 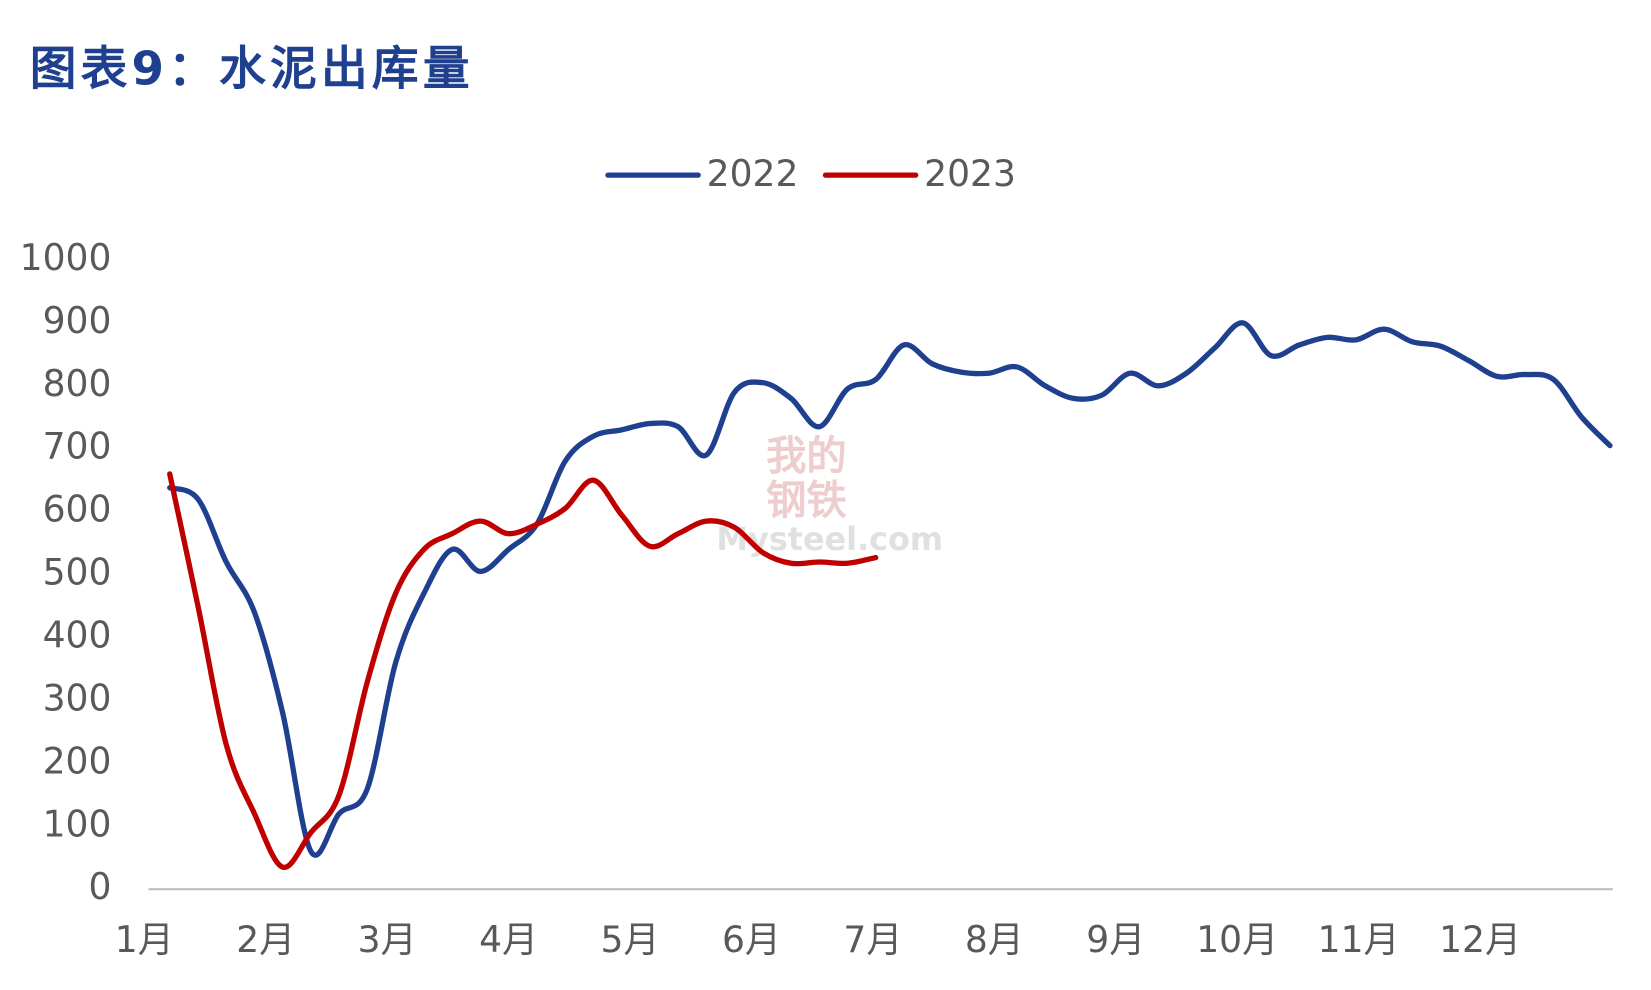 What do you see at coordinates (77, 321) in the screenshot?
I see `y-tick-label: 900` at bounding box center [77, 321].